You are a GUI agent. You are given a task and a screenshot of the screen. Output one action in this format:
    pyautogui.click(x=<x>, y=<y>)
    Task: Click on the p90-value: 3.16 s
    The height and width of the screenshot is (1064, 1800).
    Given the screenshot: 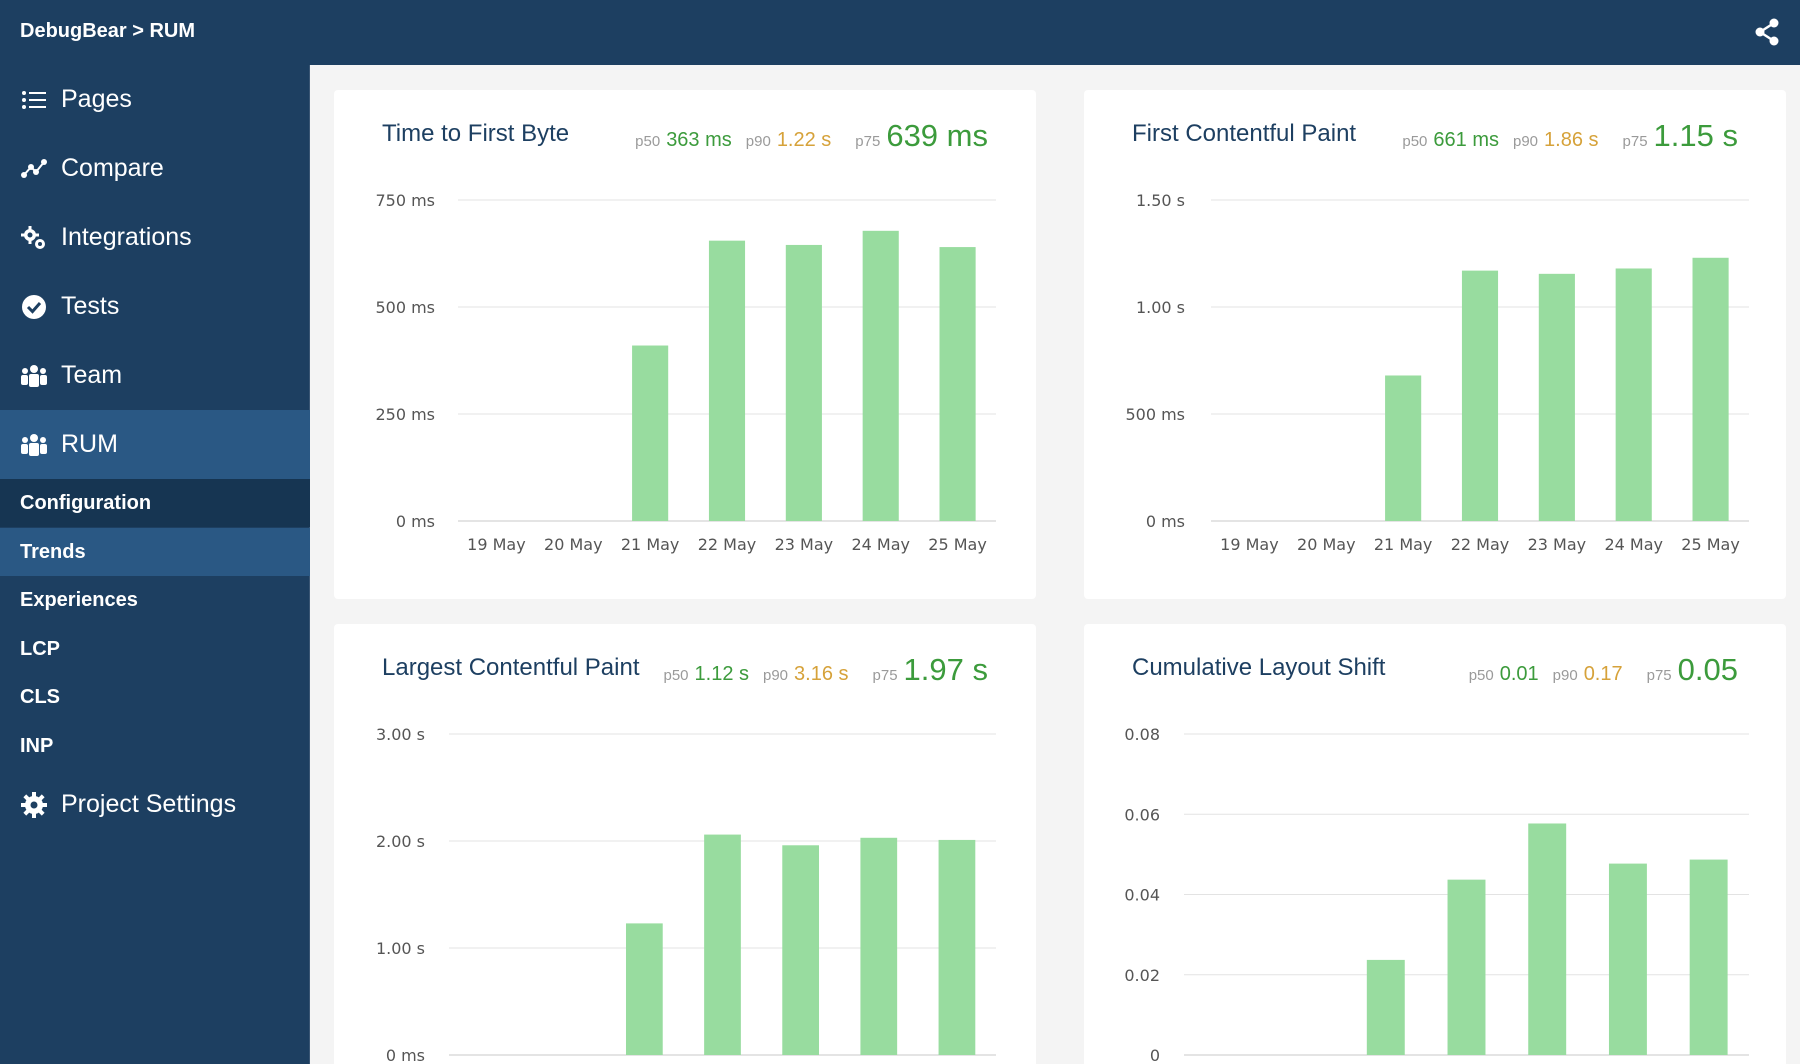 What is the action you would take?
    pyautogui.click(x=821, y=674)
    